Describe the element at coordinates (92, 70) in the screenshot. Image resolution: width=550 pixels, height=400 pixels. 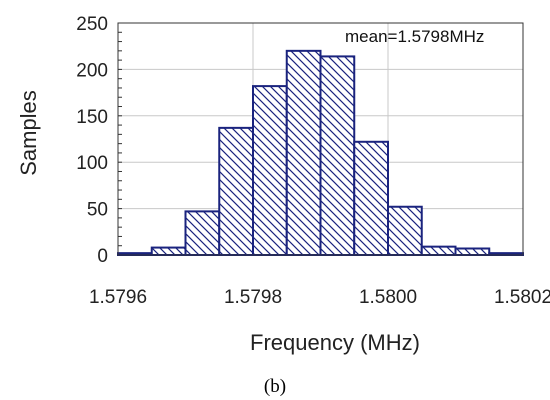
I see `y-tick-label: 200` at that location.